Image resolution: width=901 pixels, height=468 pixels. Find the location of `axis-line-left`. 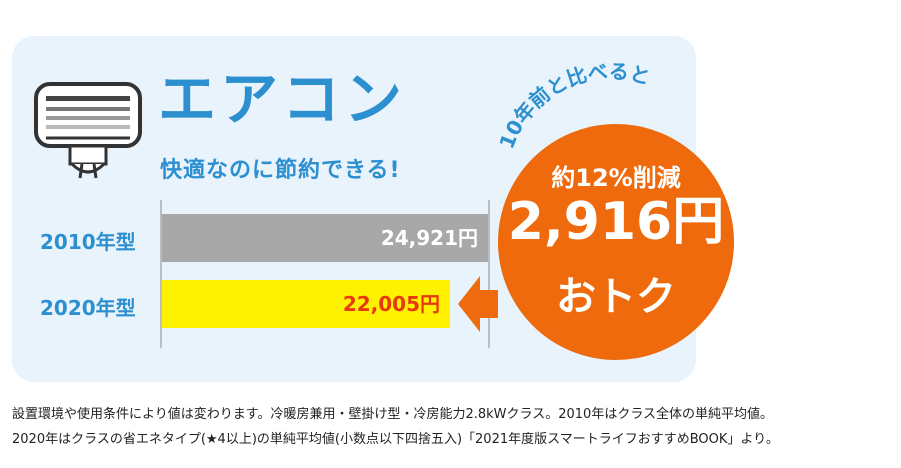

axis-line-left is located at coordinates (161, 274).